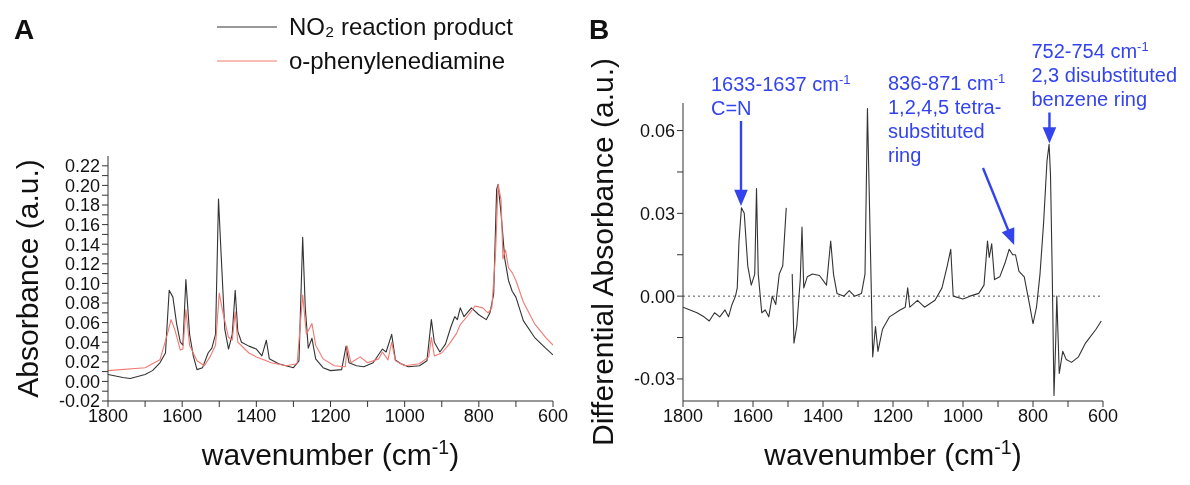  I want to click on y-axis-title: Absorbance (a.u.), so click(27, 278).